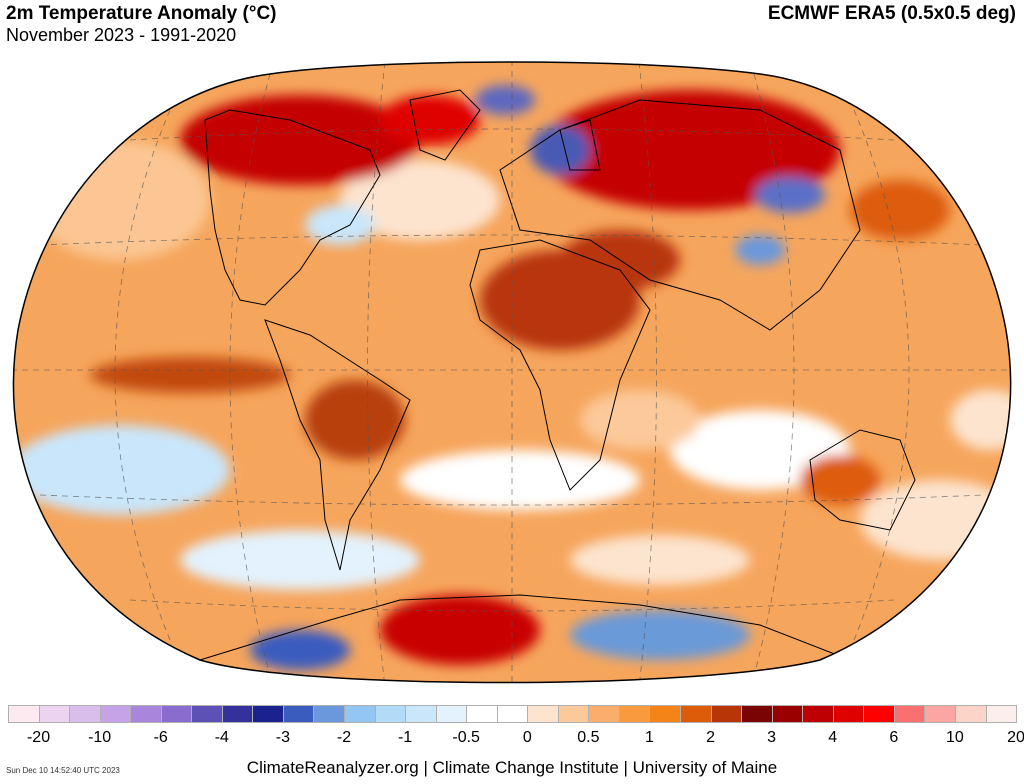 This screenshot has height=784, width=1024. What do you see at coordinates (405, 737) in the screenshot?
I see `legend-tick-label: -1` at bounding box center [405, 737].